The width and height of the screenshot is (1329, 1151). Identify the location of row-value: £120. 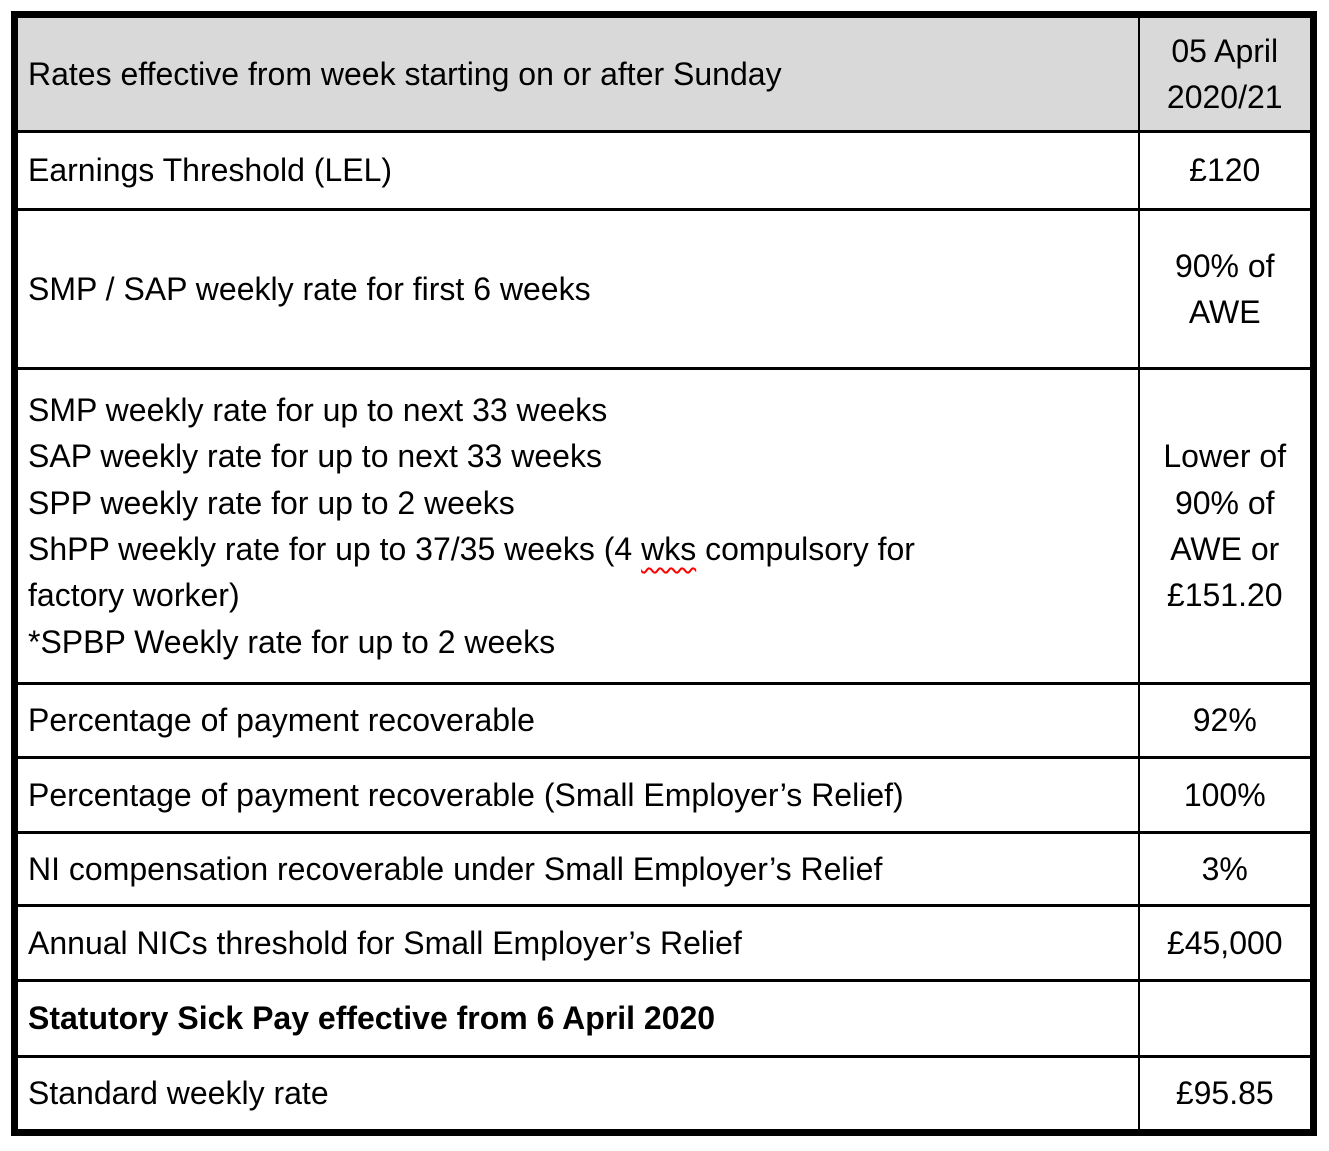
(1226, 170).